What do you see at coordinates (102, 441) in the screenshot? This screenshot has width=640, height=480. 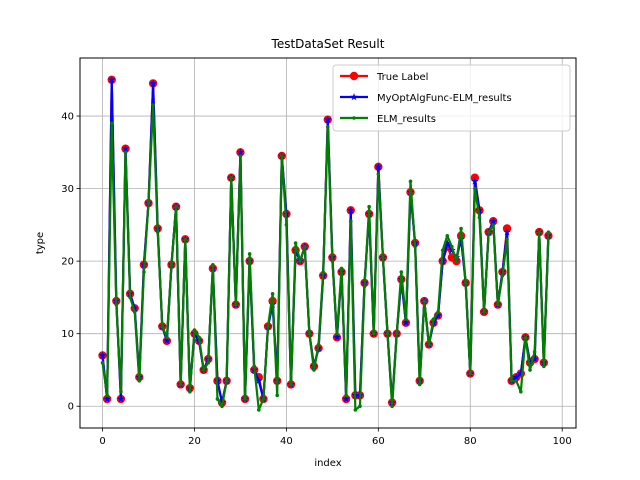 I see `x-tick-label: 0` at bounding box center [102, 441].